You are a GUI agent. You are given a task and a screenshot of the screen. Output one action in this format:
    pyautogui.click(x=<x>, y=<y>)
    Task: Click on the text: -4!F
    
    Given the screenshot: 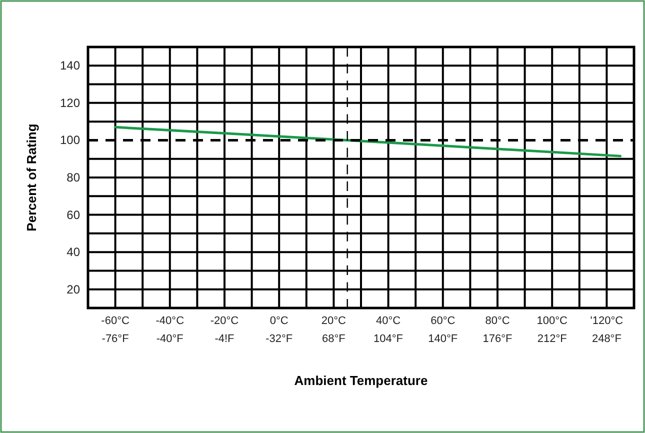 What is the action you would take?
    pyautogui.click(x=224, y=339)
    